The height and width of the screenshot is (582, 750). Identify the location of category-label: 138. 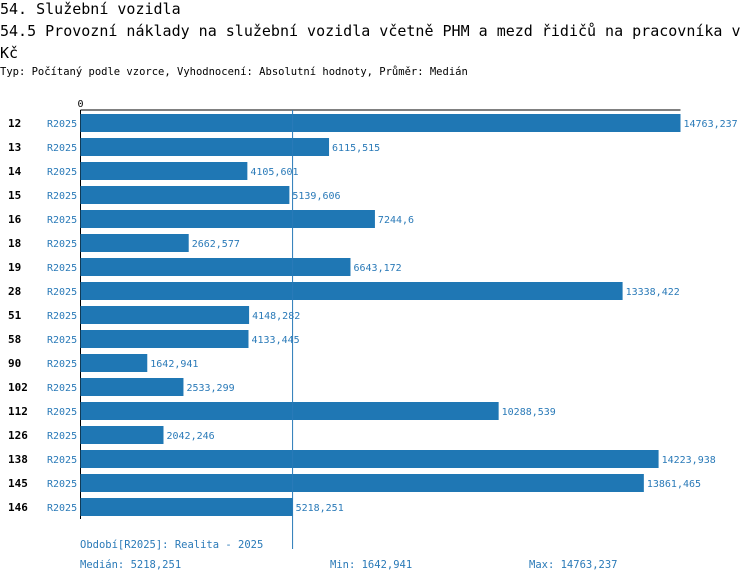
(18, 459).